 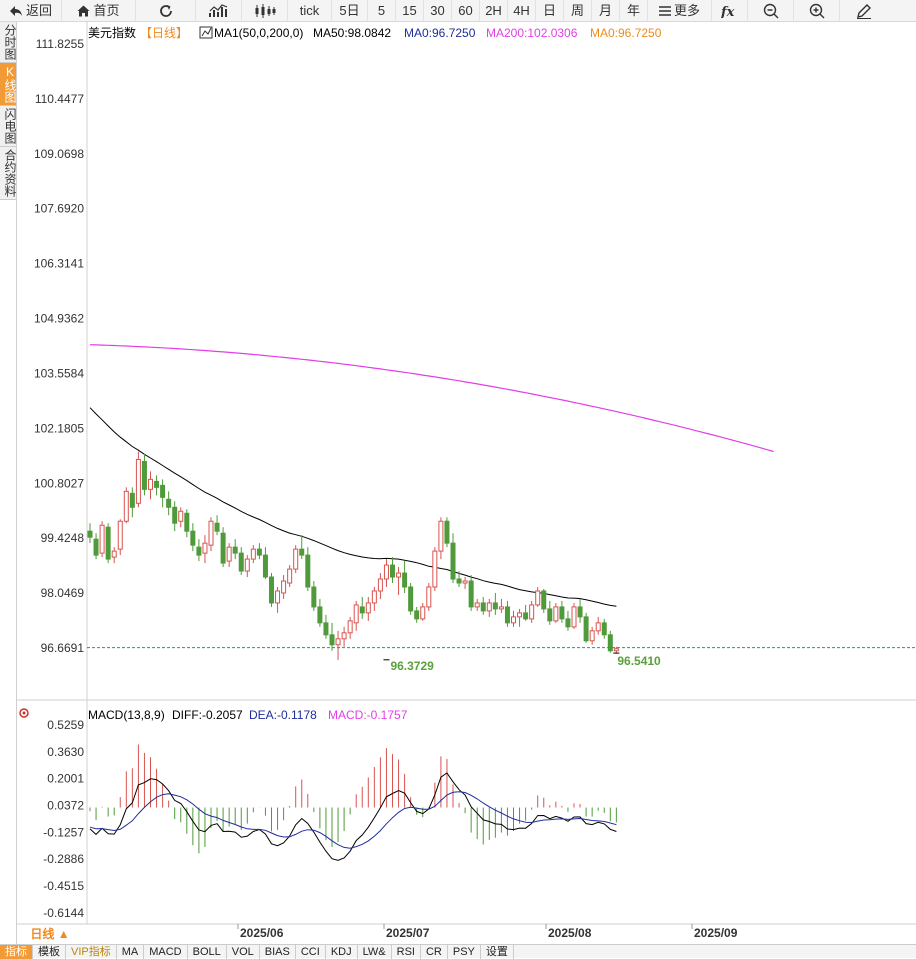 I want to click on bottom-tab-7: BIAS, so click(x=278, y=952).